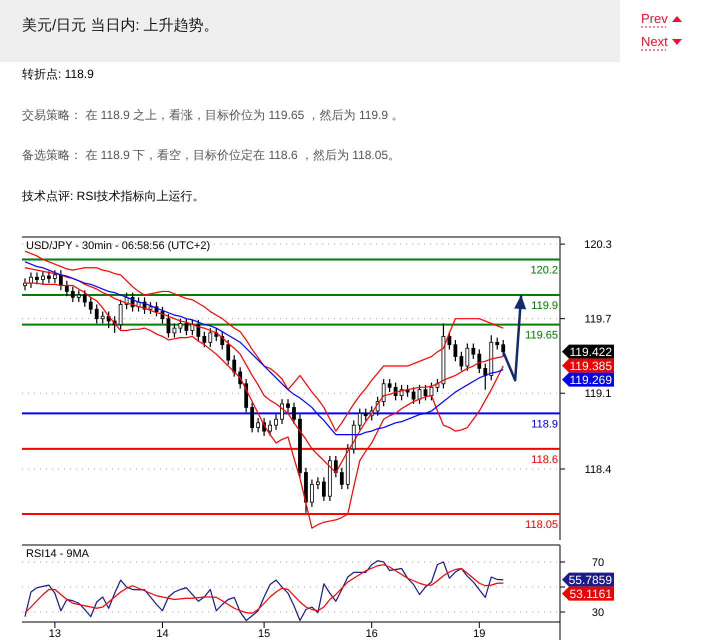 The width and height of the screenshot is (710, 642). I want to click on y-tick-label: 30, so click(598, 613).